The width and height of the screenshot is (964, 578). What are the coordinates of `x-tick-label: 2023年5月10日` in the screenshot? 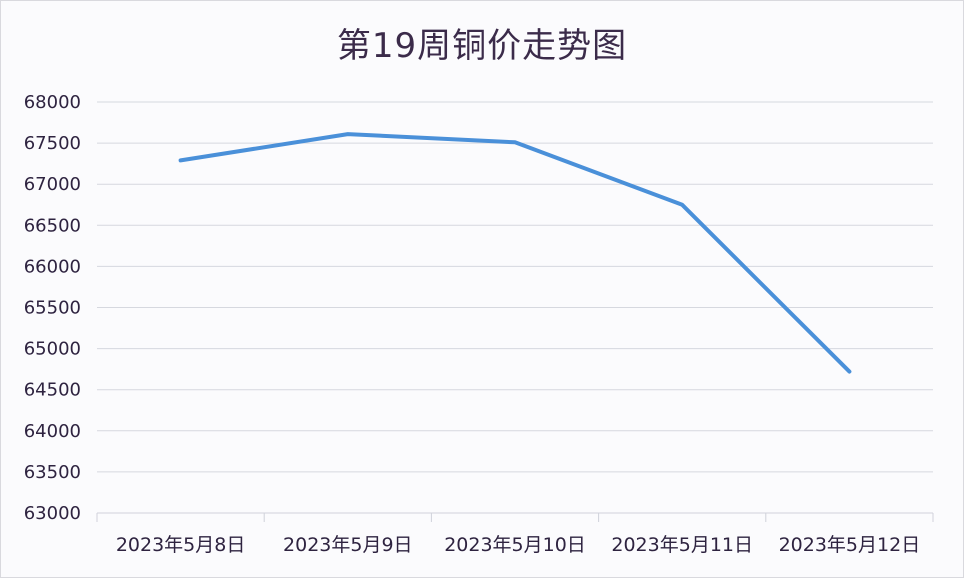 It's located at (515, 545).